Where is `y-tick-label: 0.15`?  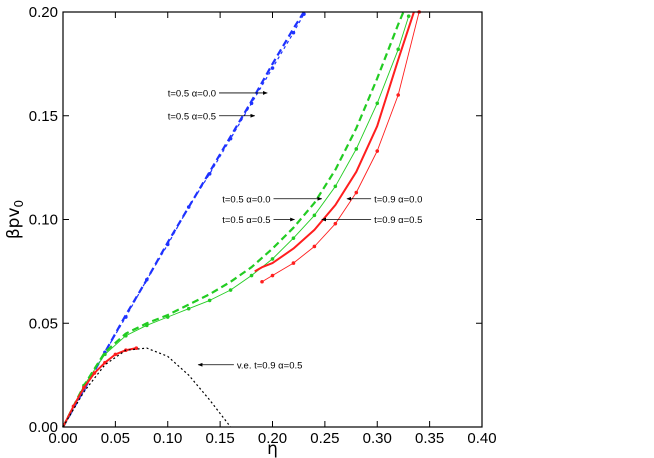
y-tick-label: 0.15 is located at coordinates (43, 116).